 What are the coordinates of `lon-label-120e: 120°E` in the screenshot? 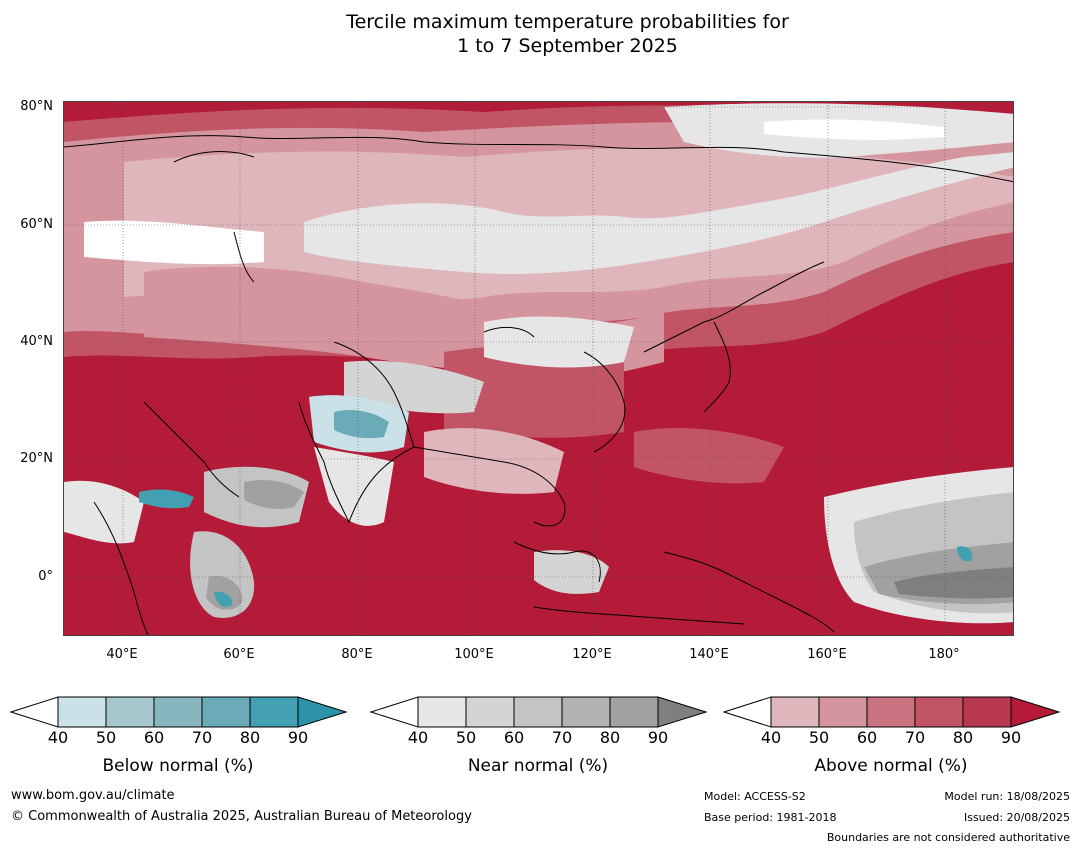 It's located at (592, 654).